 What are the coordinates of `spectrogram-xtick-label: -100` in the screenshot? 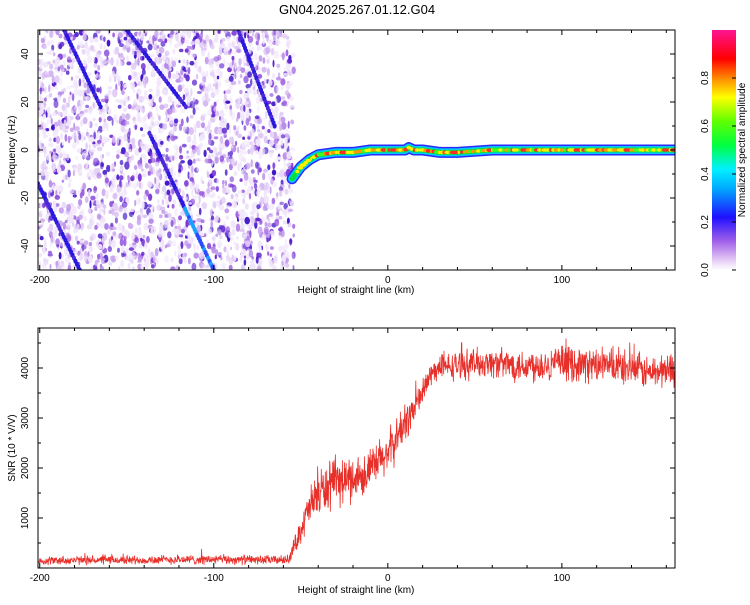 It's located at (214, 280).